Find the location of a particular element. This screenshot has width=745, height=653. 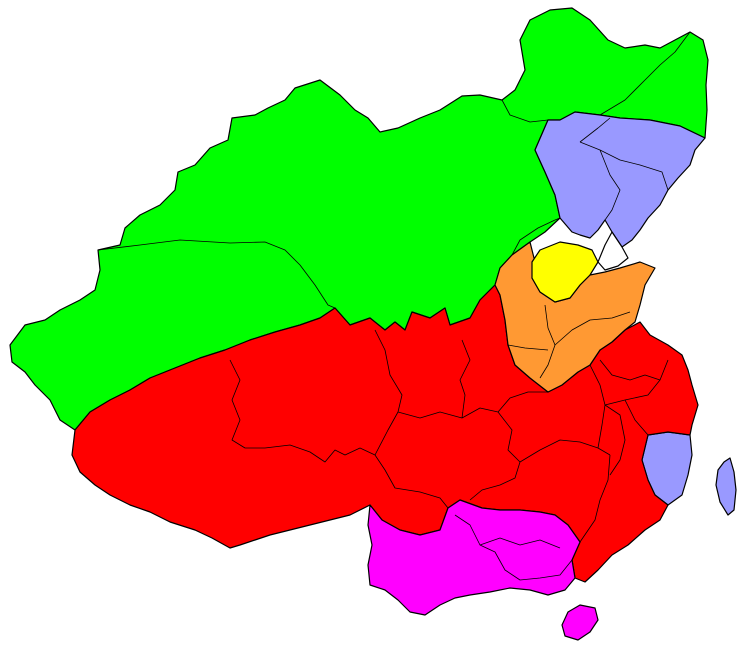

region-yellow is located at coordinates (565, 272).